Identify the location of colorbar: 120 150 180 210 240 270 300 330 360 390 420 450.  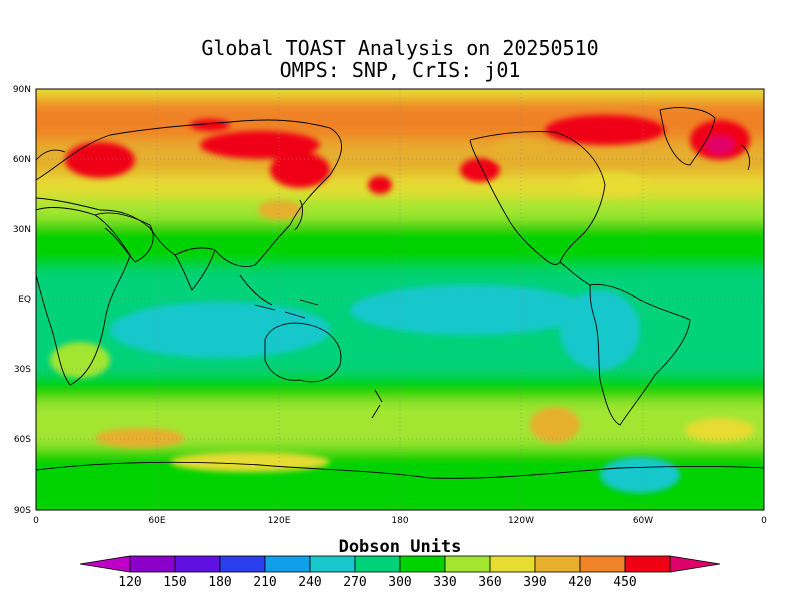
(400, 572).